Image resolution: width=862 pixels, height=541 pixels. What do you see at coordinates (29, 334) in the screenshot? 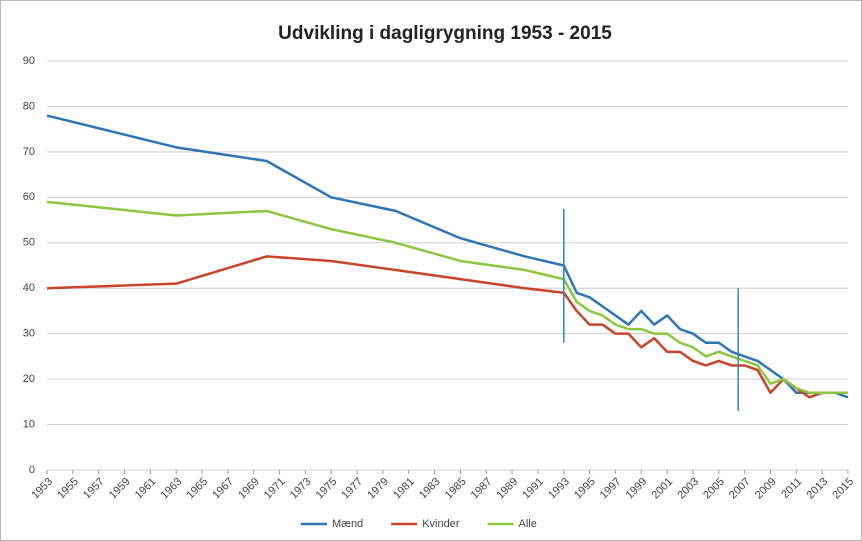
I see `y-tick-label: 30` at bounding box center [29, 334].